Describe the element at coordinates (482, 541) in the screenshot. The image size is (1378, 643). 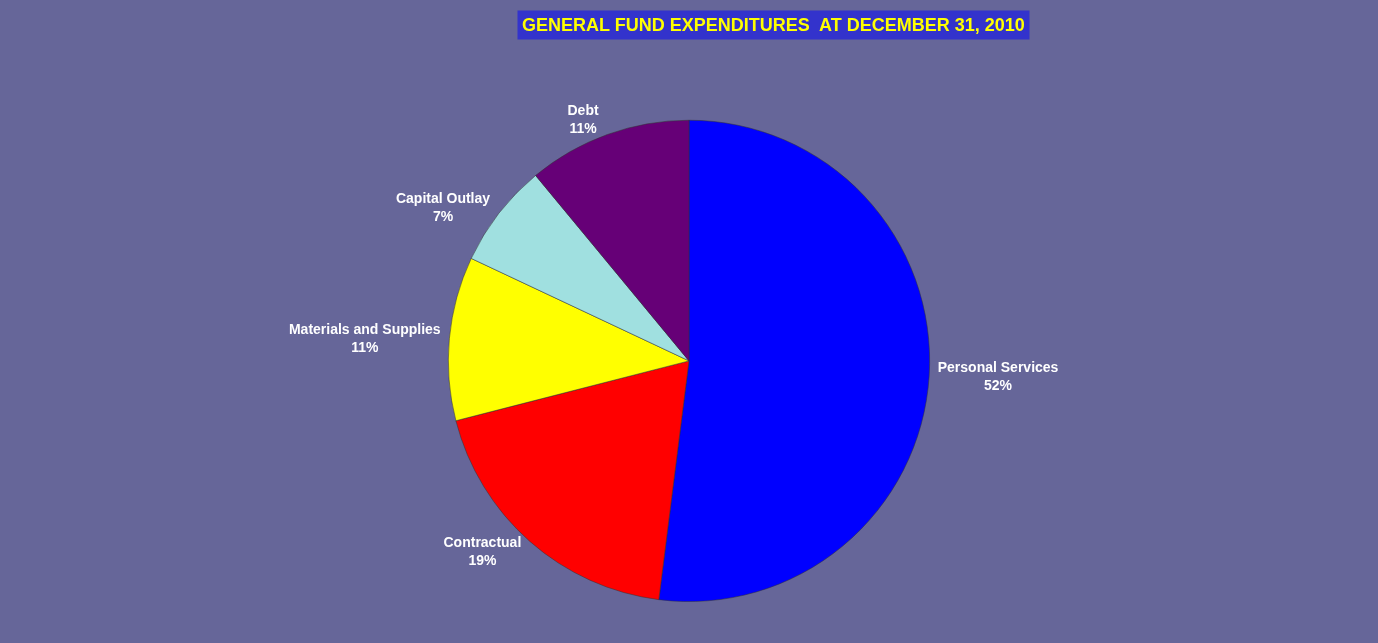
I see `slice-label: Contractual` at that location.